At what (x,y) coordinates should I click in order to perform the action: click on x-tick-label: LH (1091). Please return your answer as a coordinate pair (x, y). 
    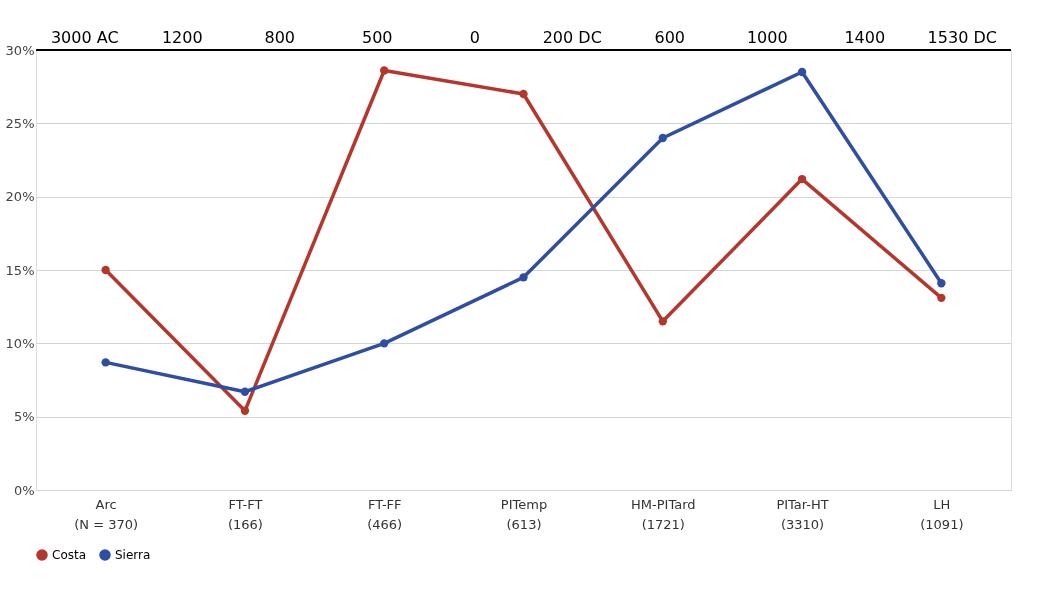
    Looking at the image, I should click on (942, 514).